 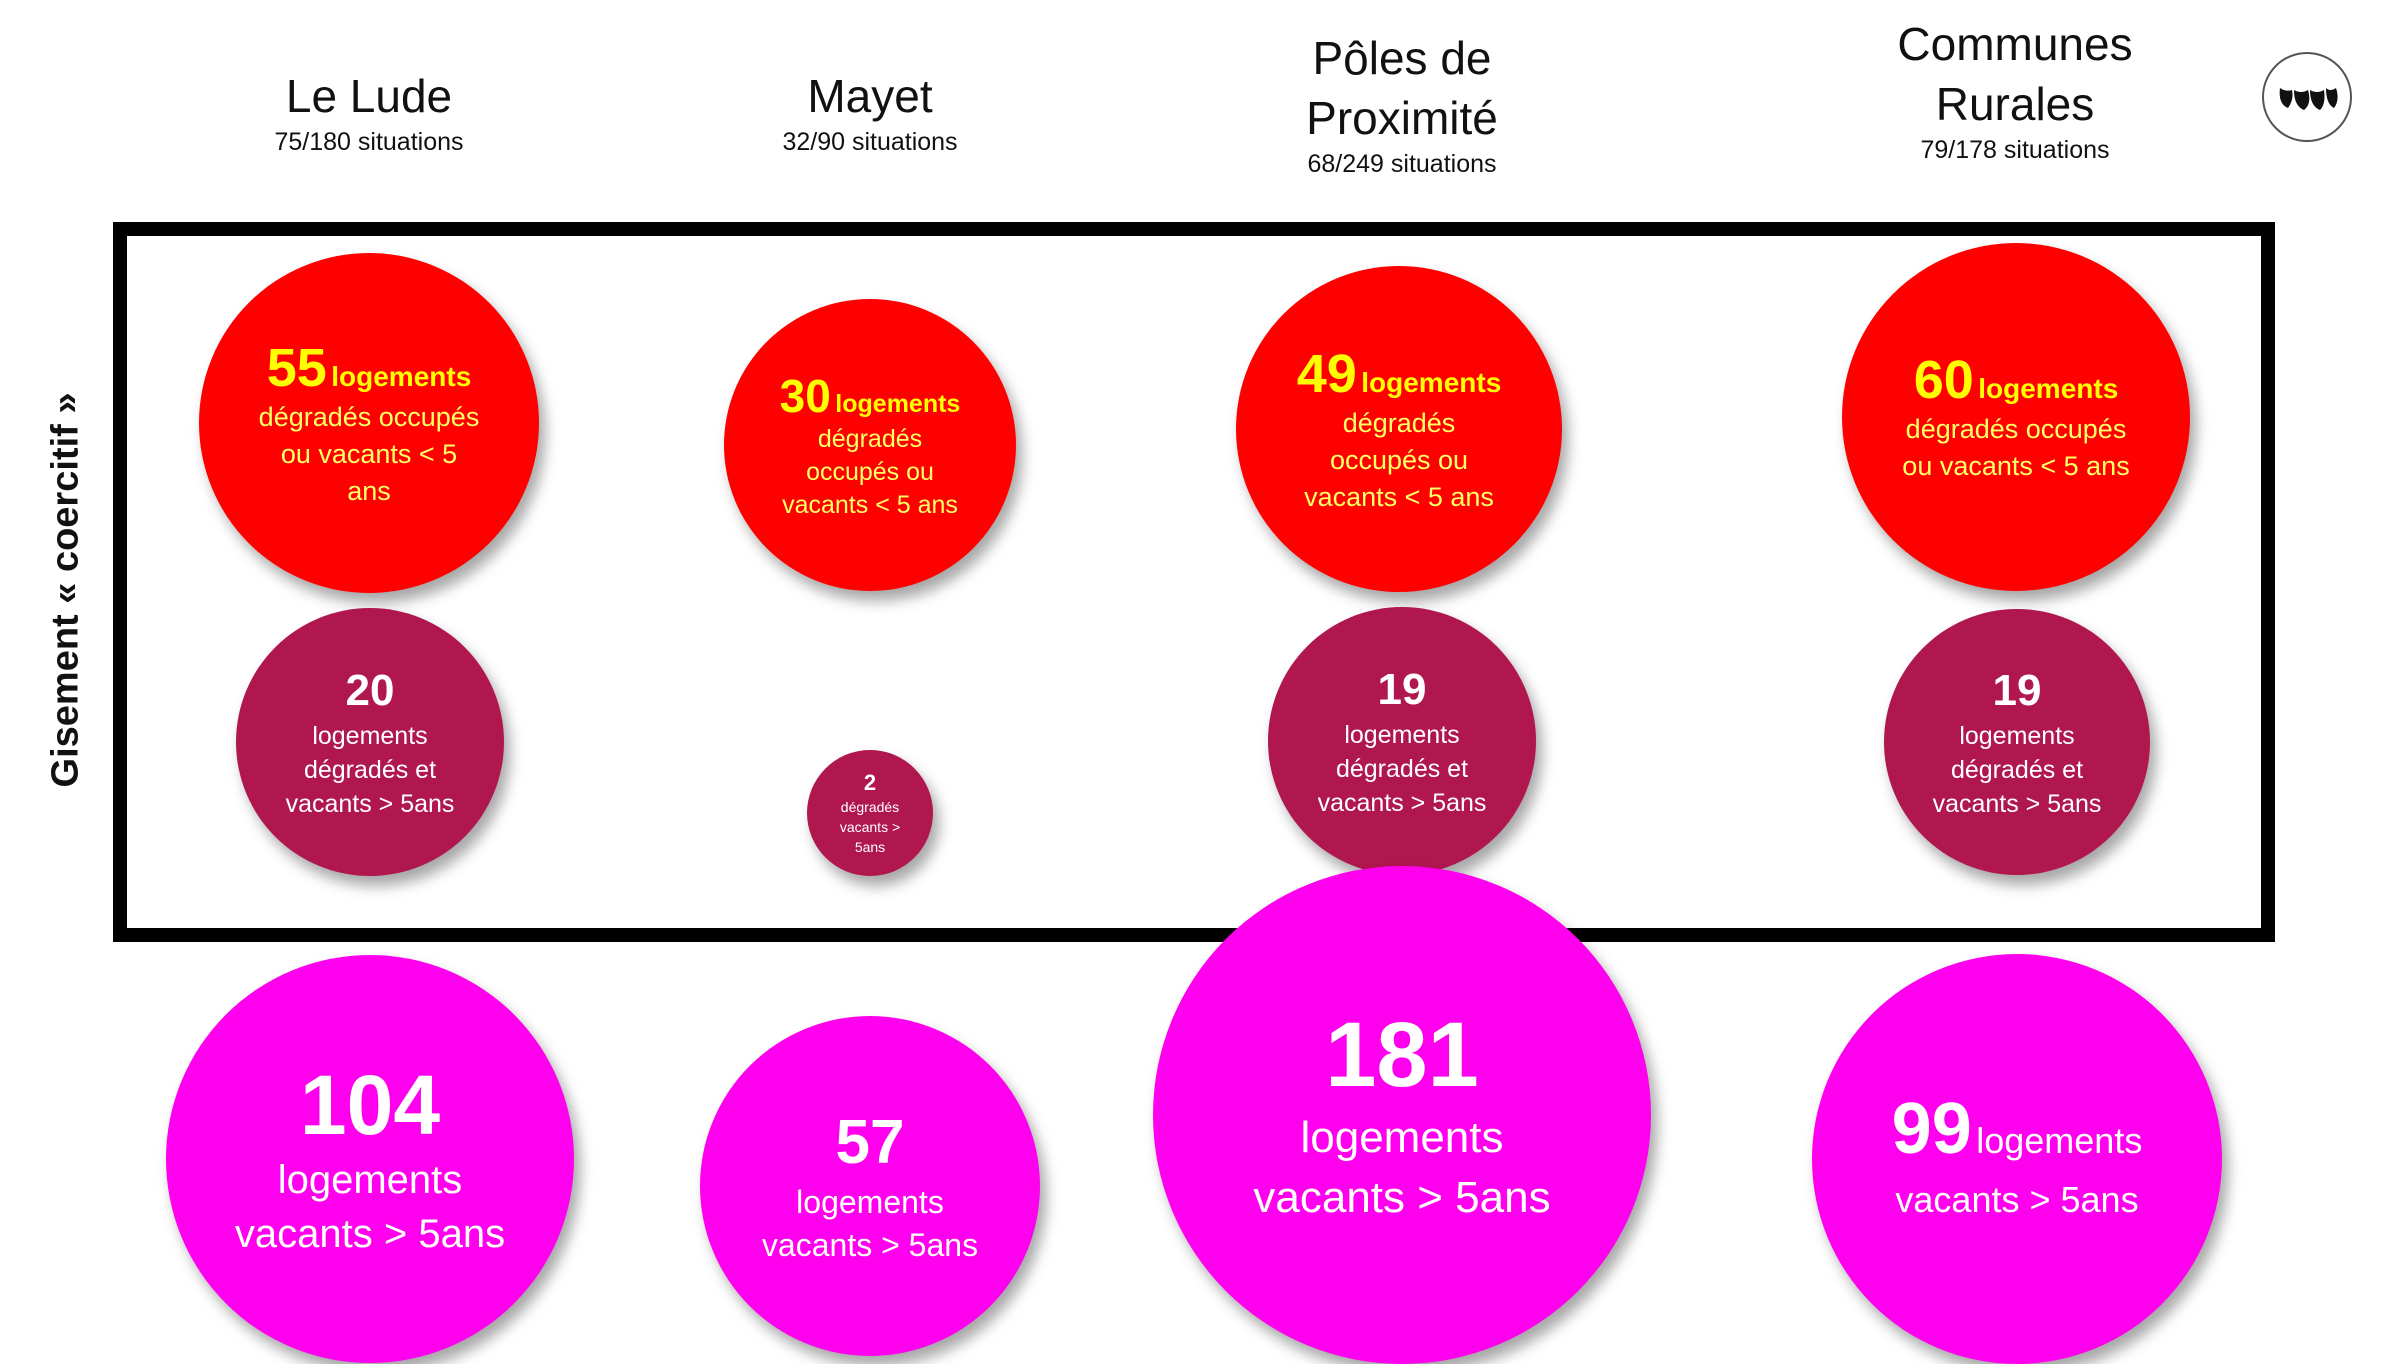 I want to click on bubble-wine-poles: 19 logements dégradés et vacants > 5ans, so click(x=1402, y=741).